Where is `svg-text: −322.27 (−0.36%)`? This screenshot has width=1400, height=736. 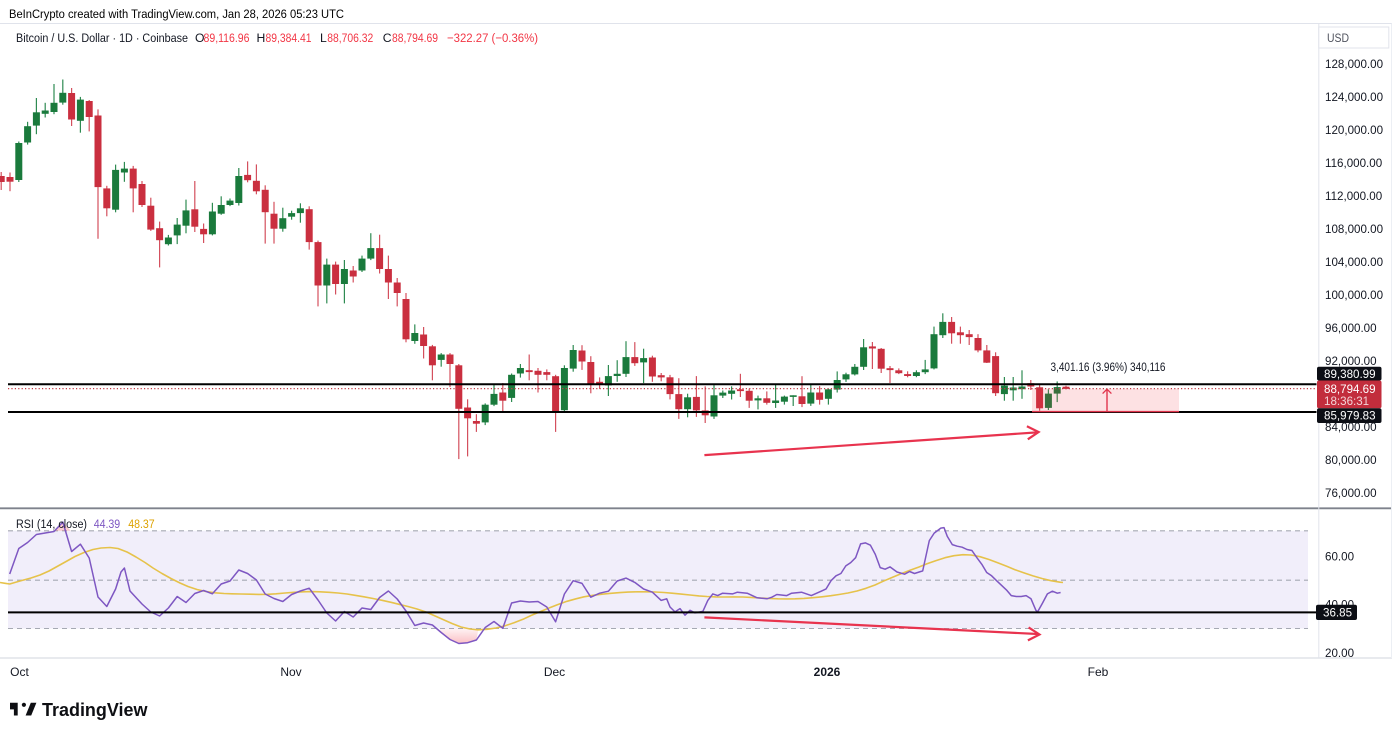
svg-text: −322.27 (−0.36%) is located at coordinates (492, 38).